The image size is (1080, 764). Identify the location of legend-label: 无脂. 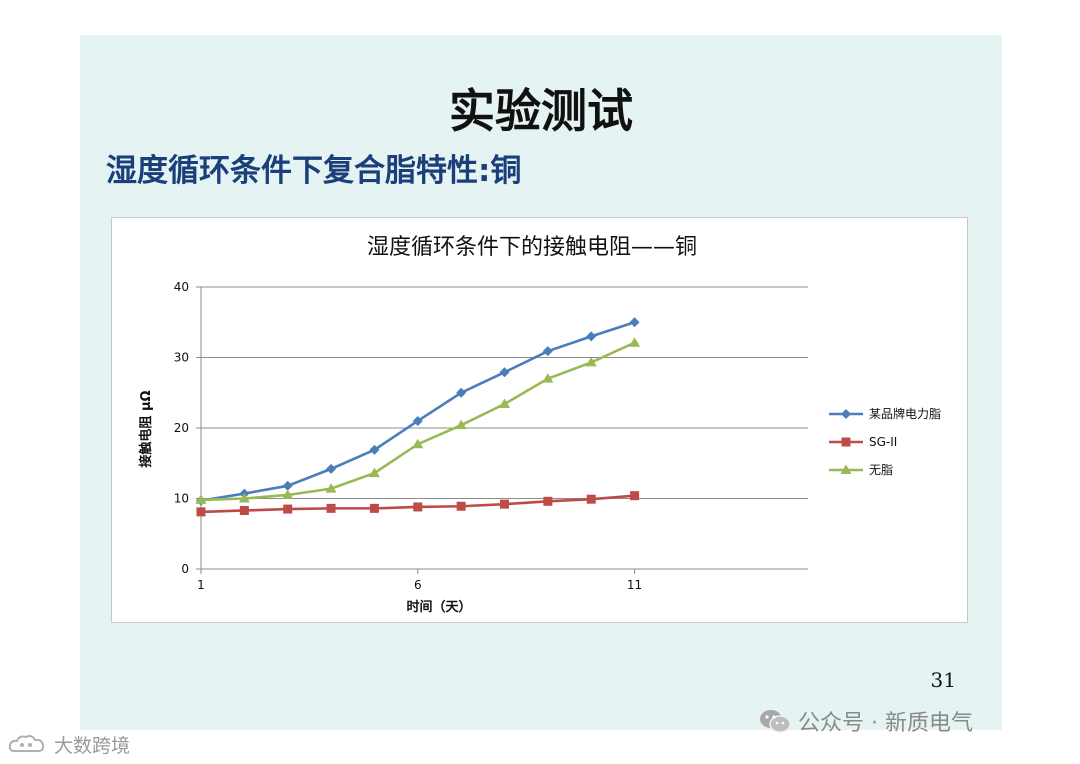
(881, 469).